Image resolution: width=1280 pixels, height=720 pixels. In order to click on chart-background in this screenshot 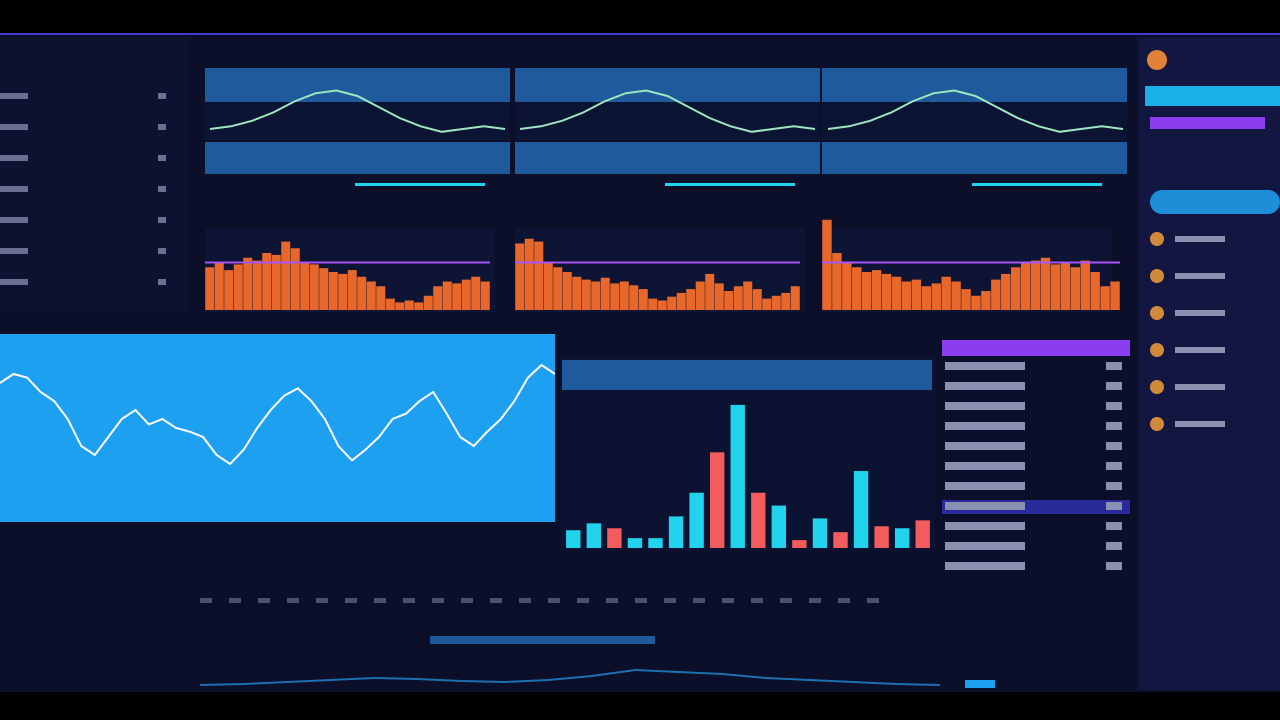, I will do `click(277, 428)`.